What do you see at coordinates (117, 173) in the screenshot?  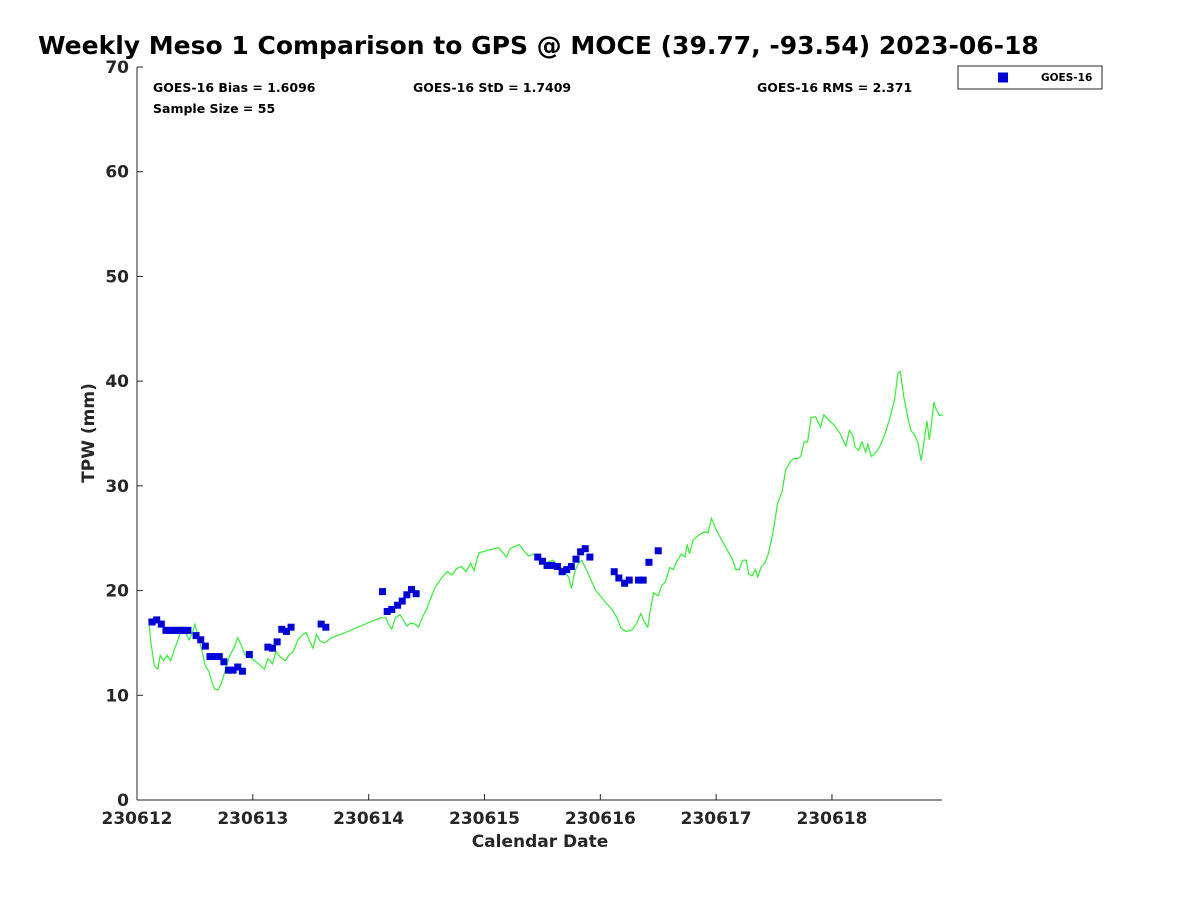 I see `y-tick-label: 60` at bounding box center [117, 173].